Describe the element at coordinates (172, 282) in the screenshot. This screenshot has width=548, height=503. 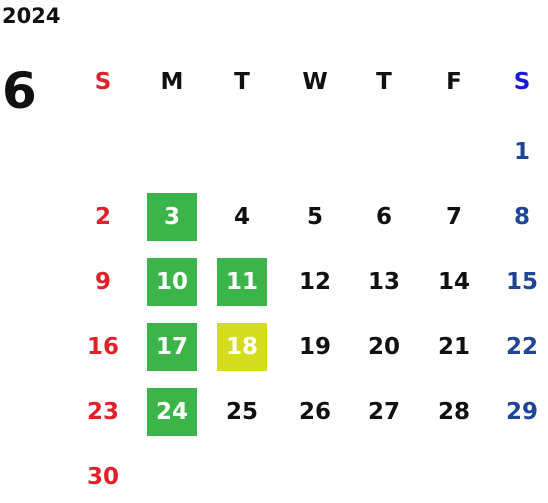
I see `highlighted-day: 10` at that location.